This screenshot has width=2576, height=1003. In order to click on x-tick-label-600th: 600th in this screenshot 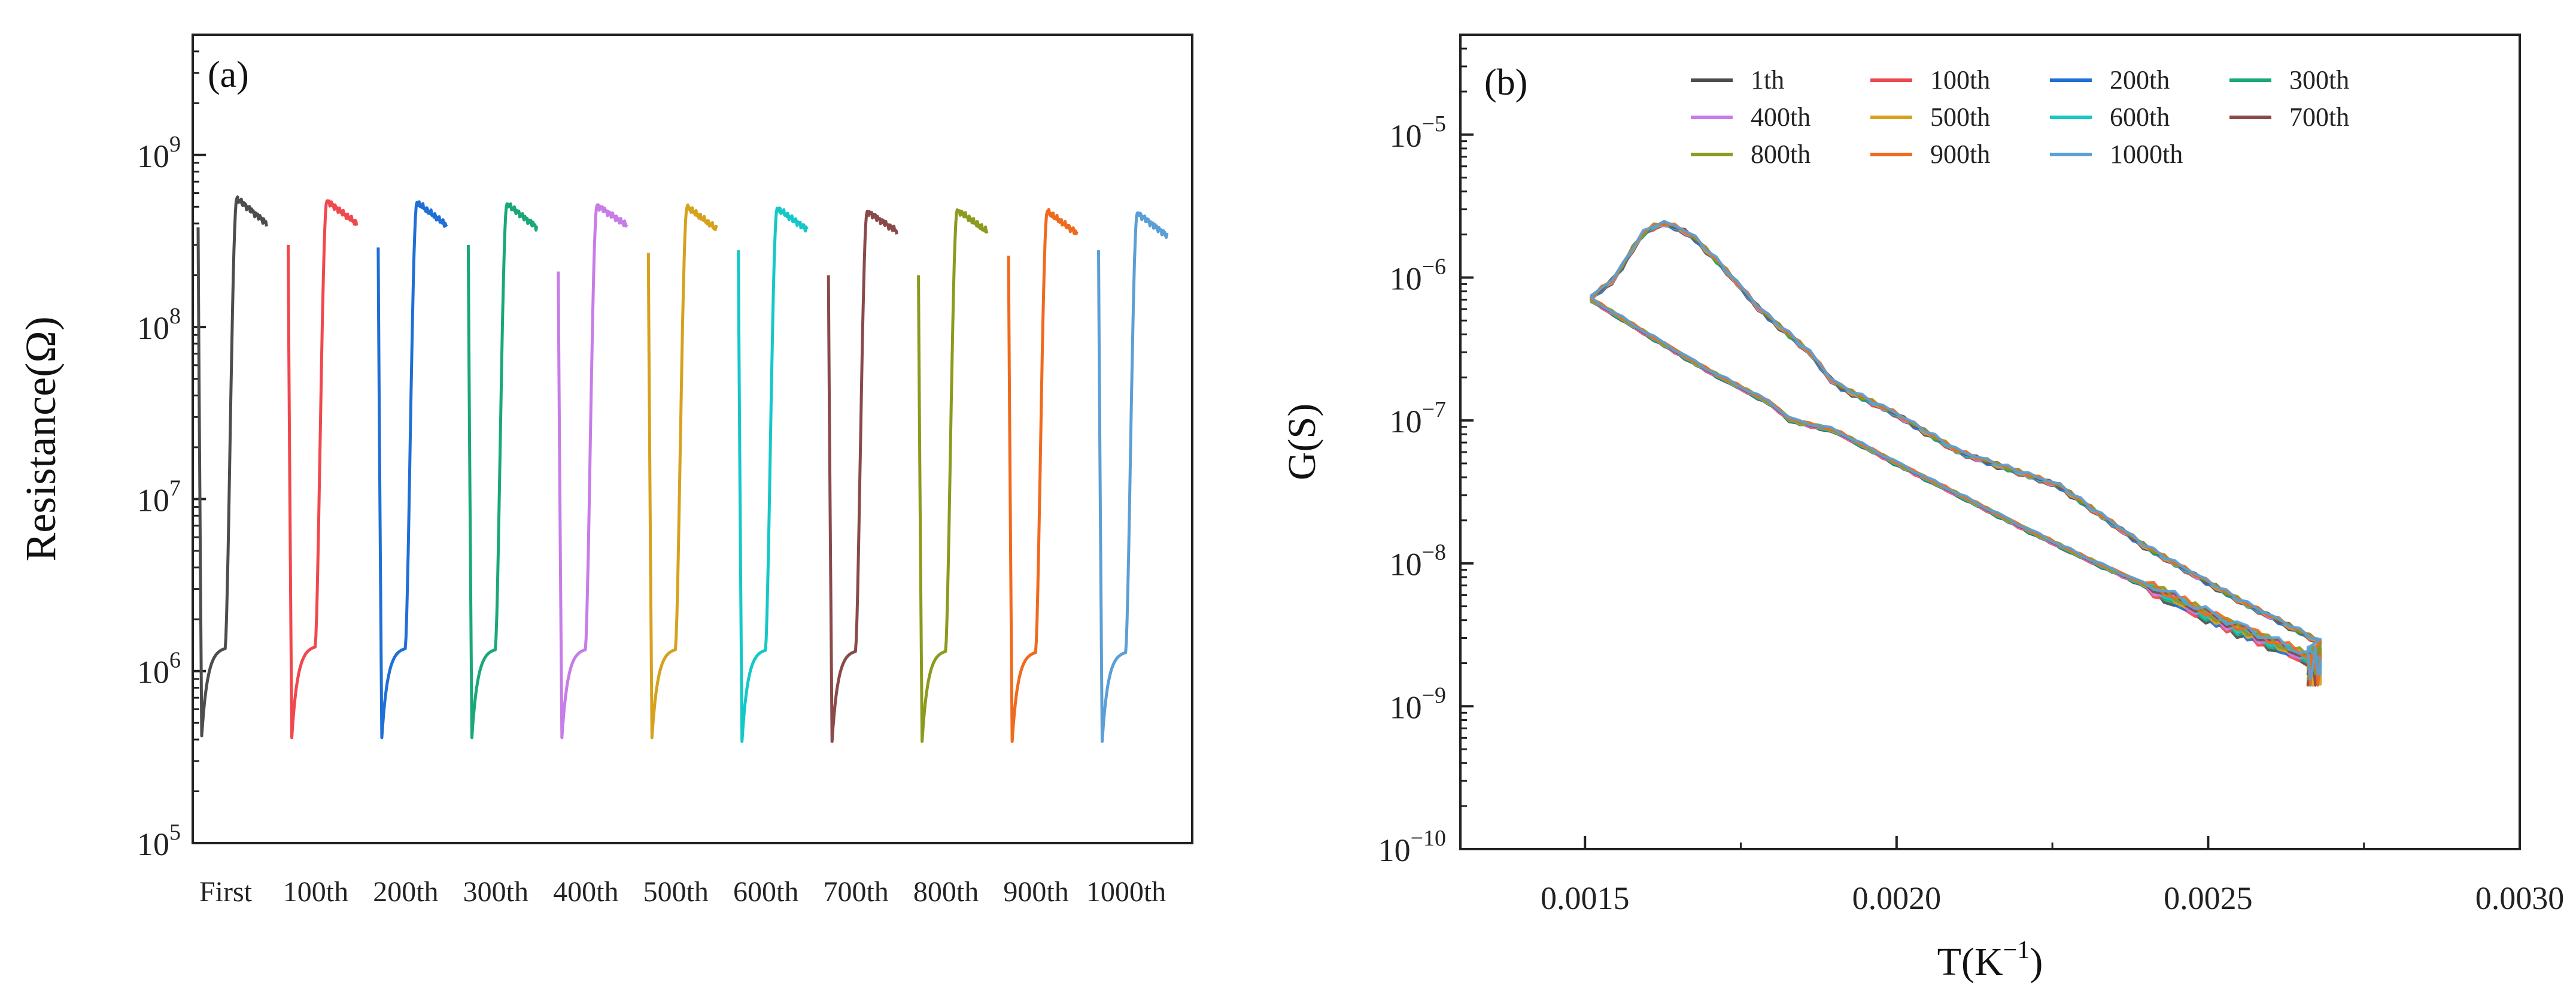, I will do `click(765, 892)`.